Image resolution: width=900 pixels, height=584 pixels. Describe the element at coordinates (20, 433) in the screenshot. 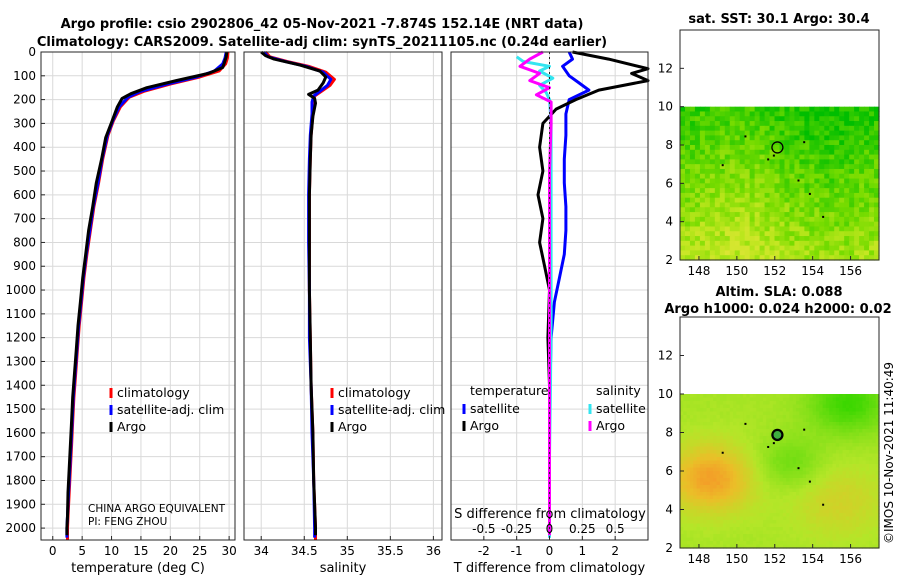

I see `y-tick-label: 1600` at that location.